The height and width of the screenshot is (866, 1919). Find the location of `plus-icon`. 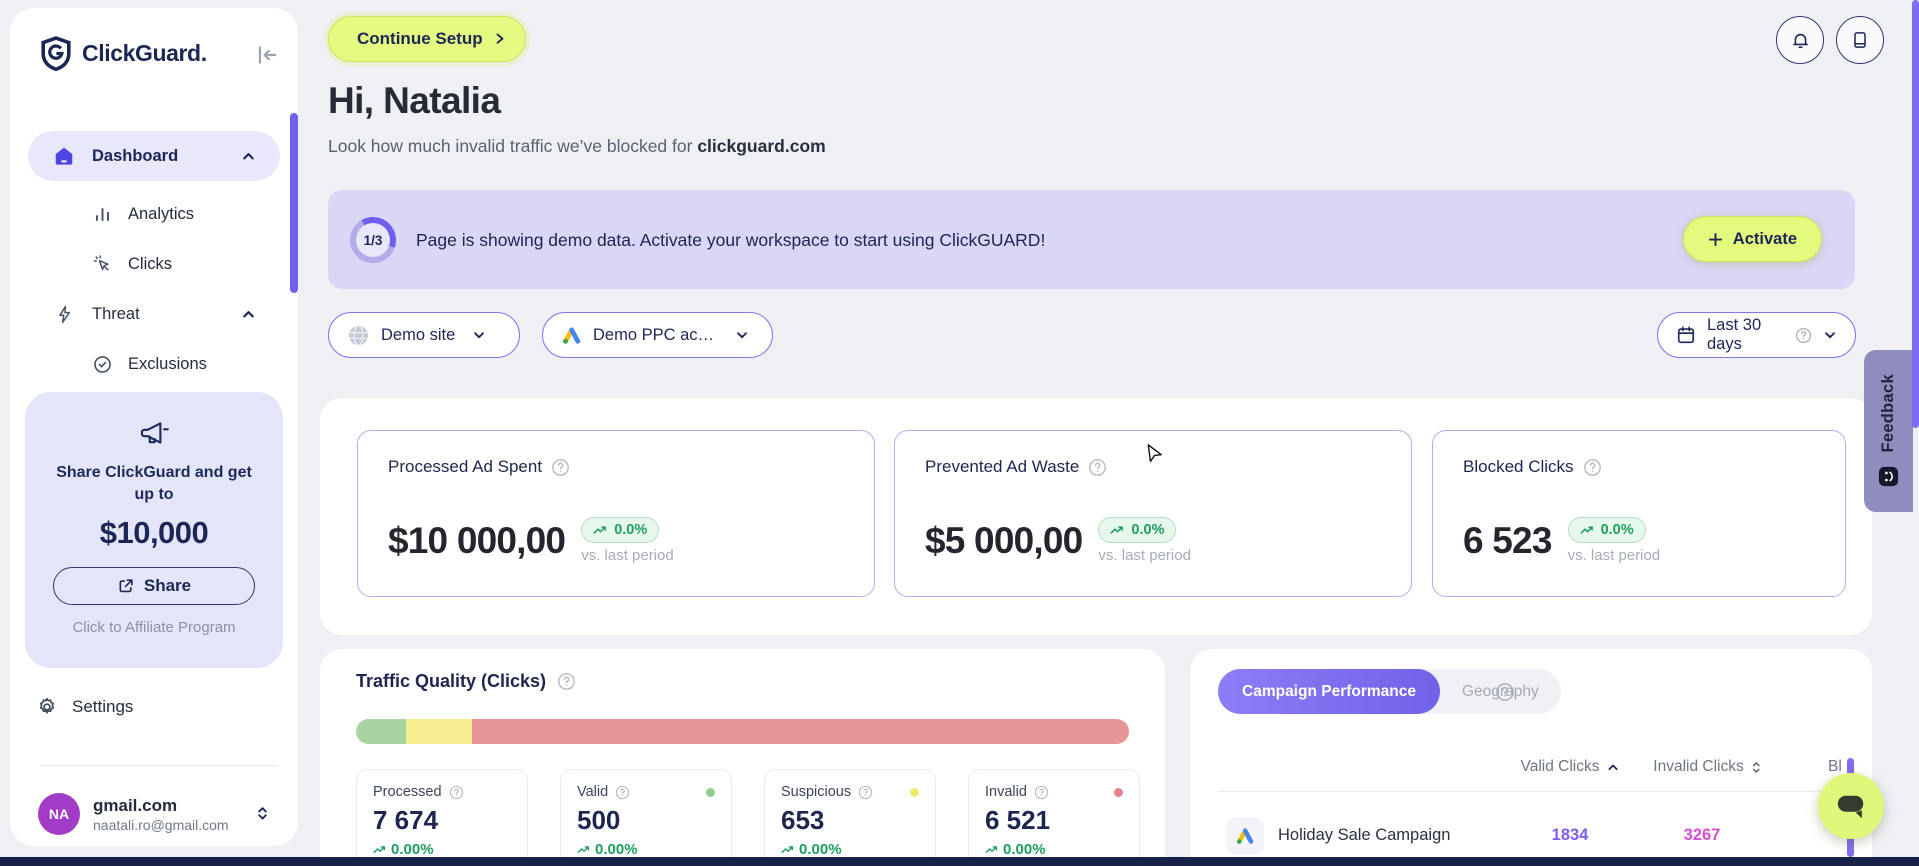

plus-icon is located at coordinates (1715, 239).